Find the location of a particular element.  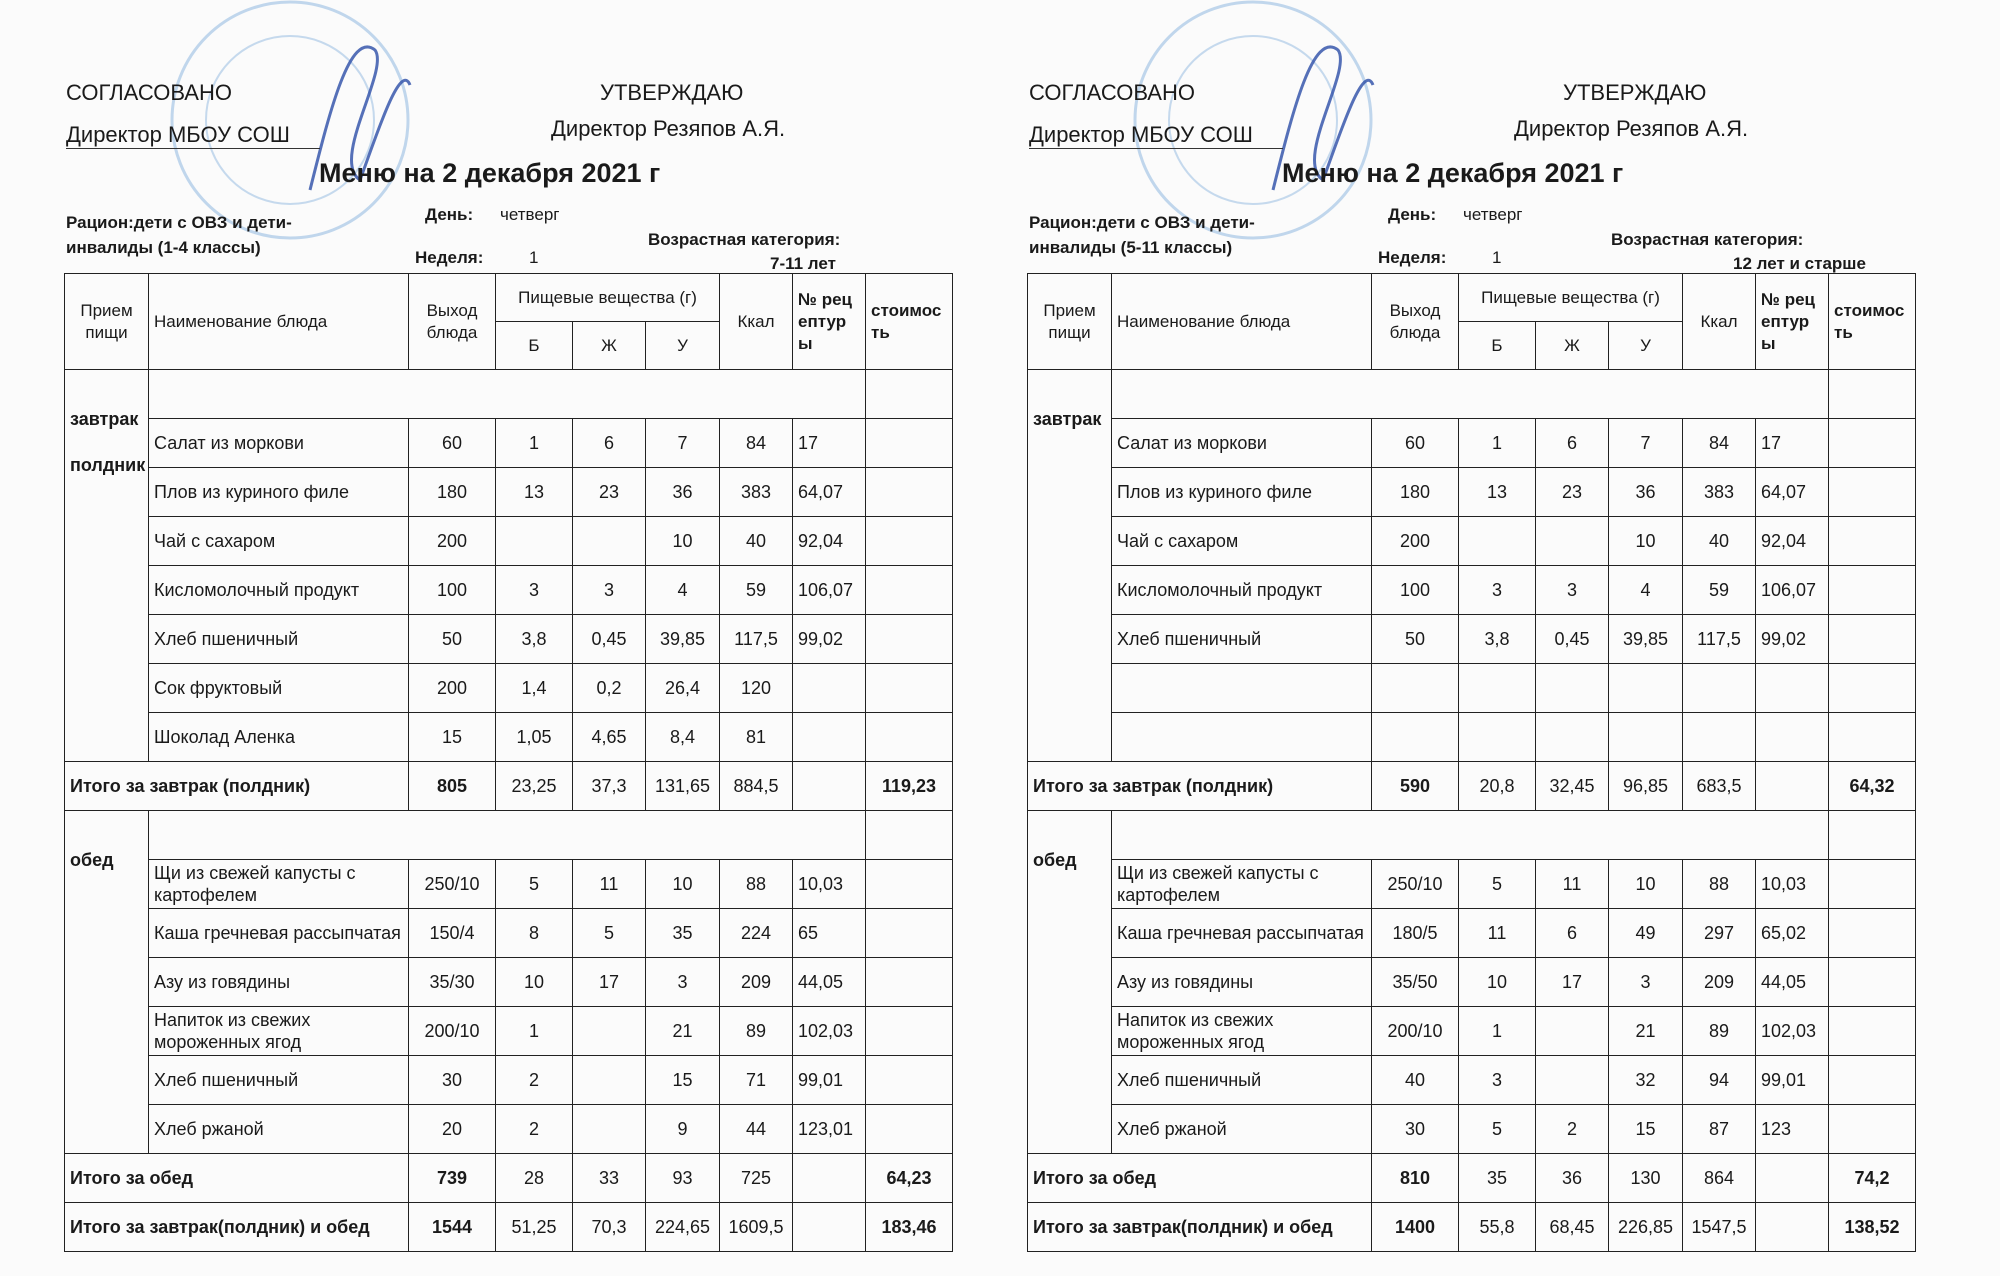

total-label: Итого за завтрак (полдник) is located at coordinates (236, 786).